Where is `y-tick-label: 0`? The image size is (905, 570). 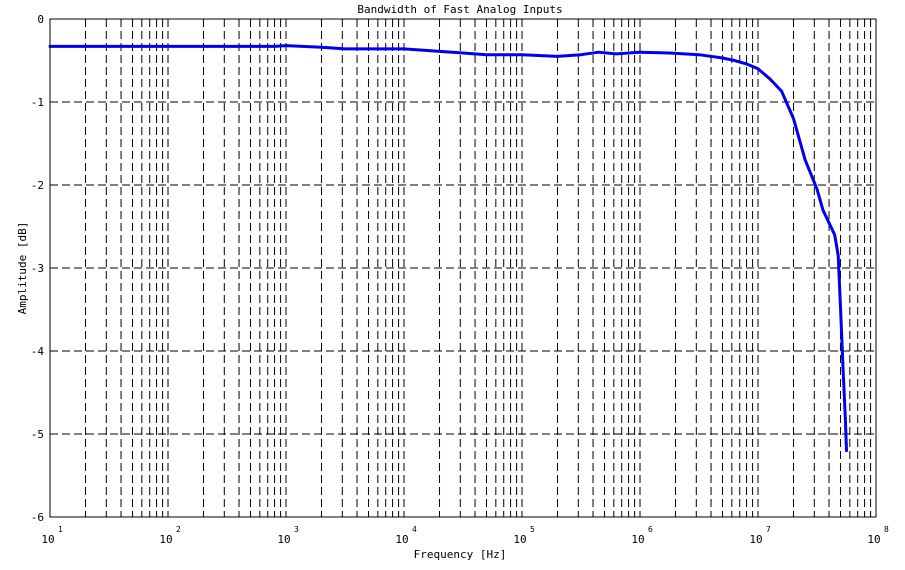 y-tick-label: 0 is located at coordinates (40, 19).